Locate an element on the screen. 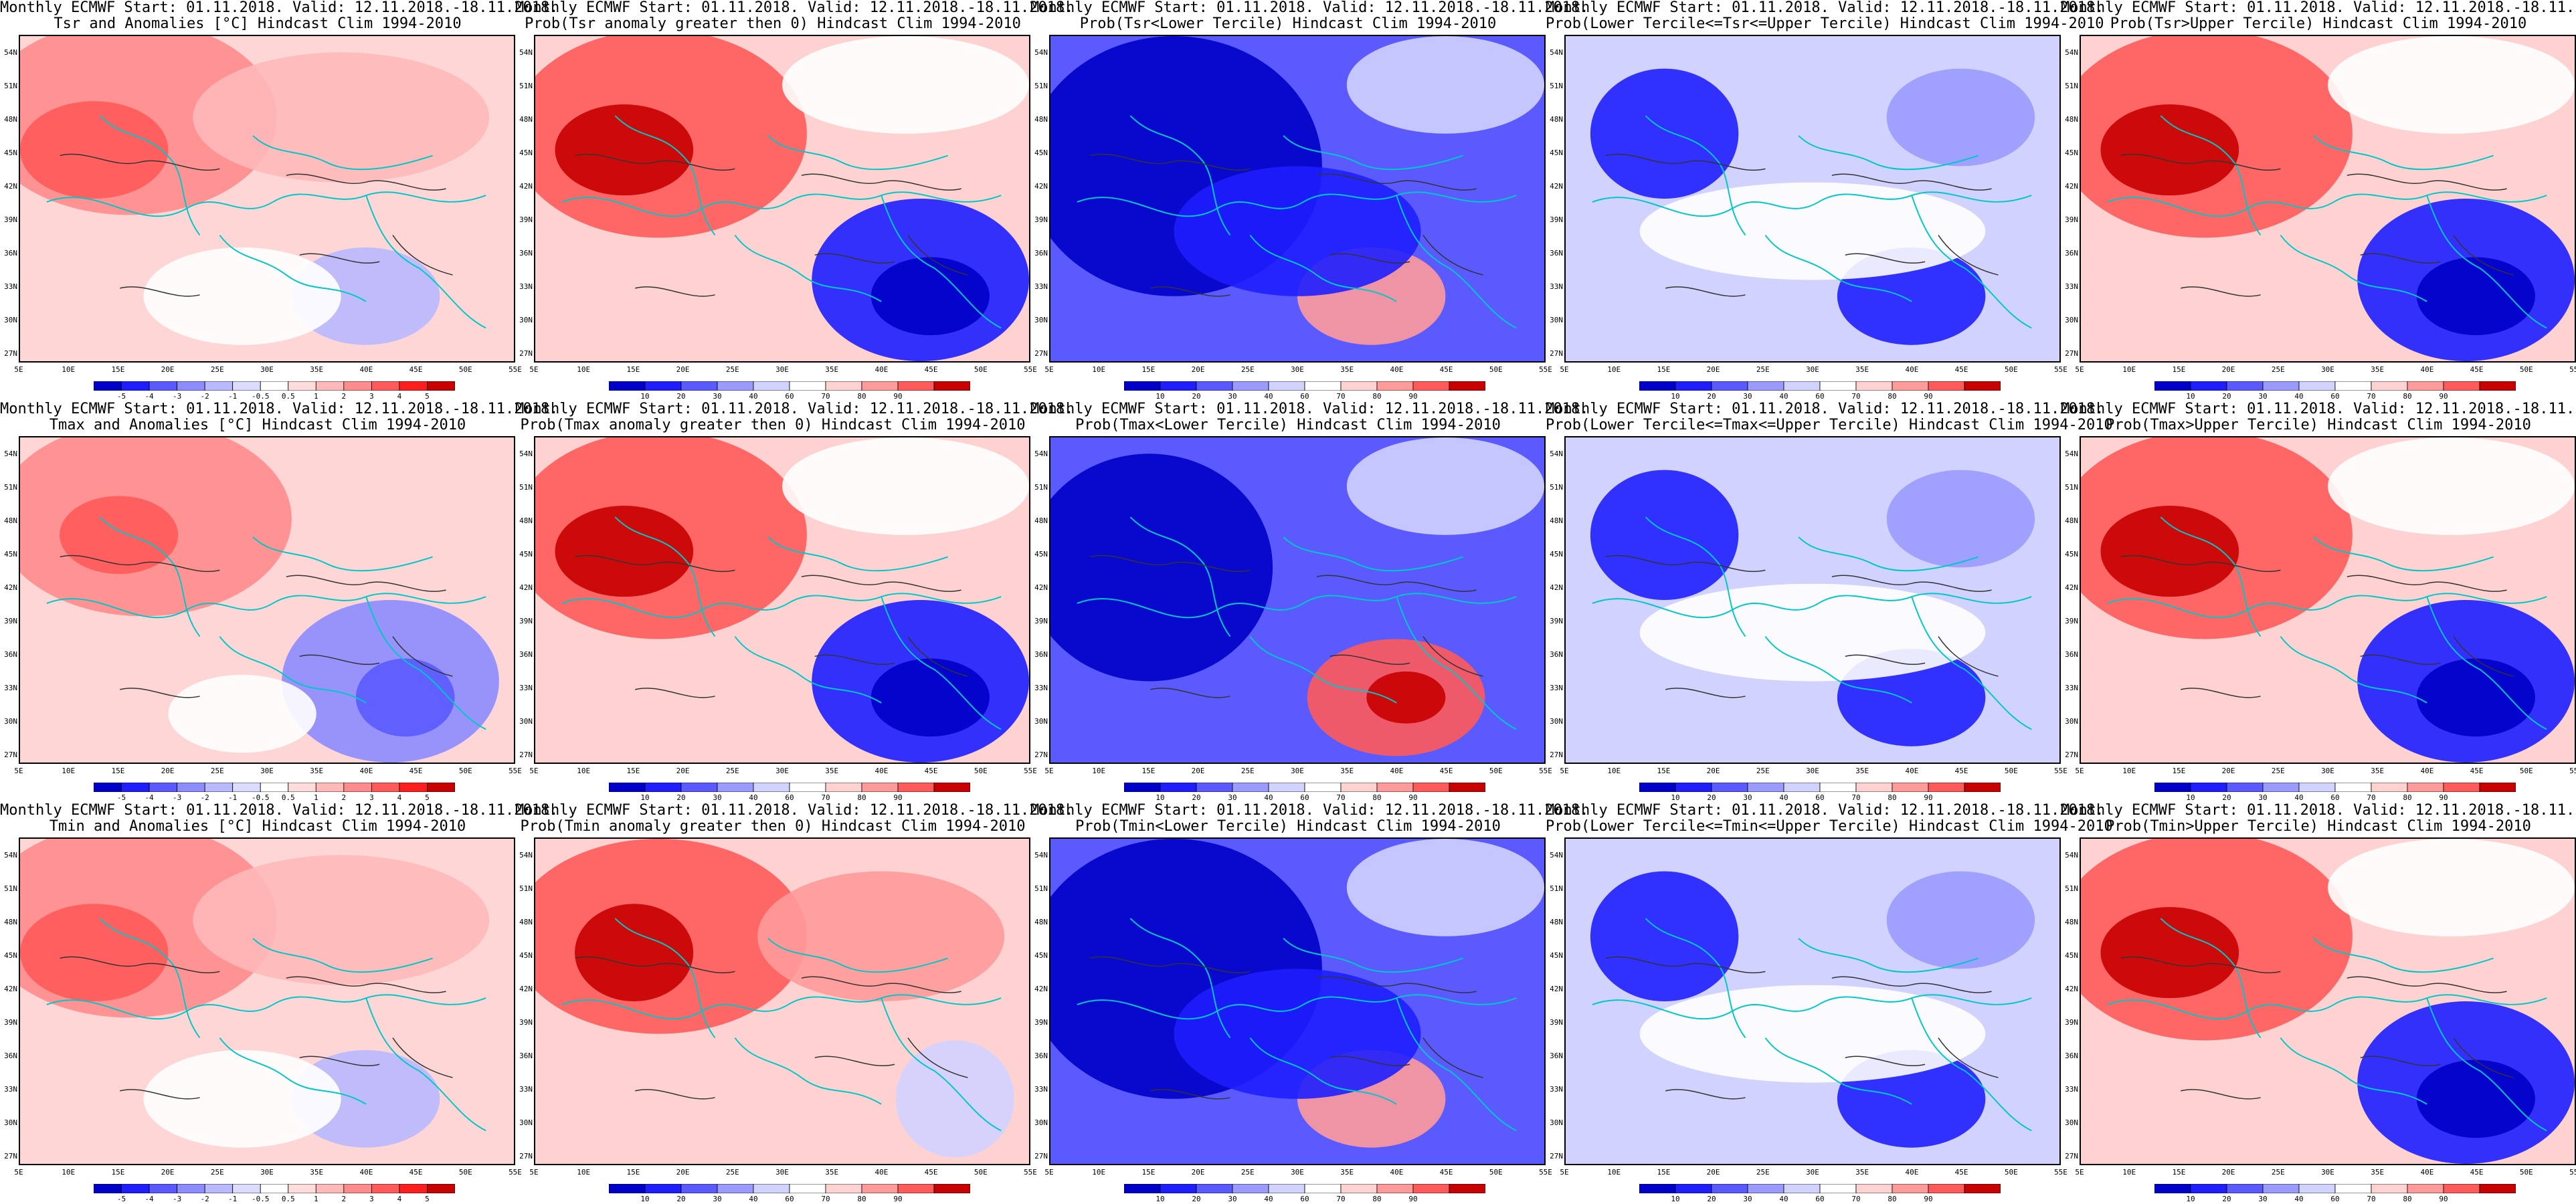 This screenshot has width=2576, height=1204. colorbar-label: -2 is located at coordinates (204, 1199).